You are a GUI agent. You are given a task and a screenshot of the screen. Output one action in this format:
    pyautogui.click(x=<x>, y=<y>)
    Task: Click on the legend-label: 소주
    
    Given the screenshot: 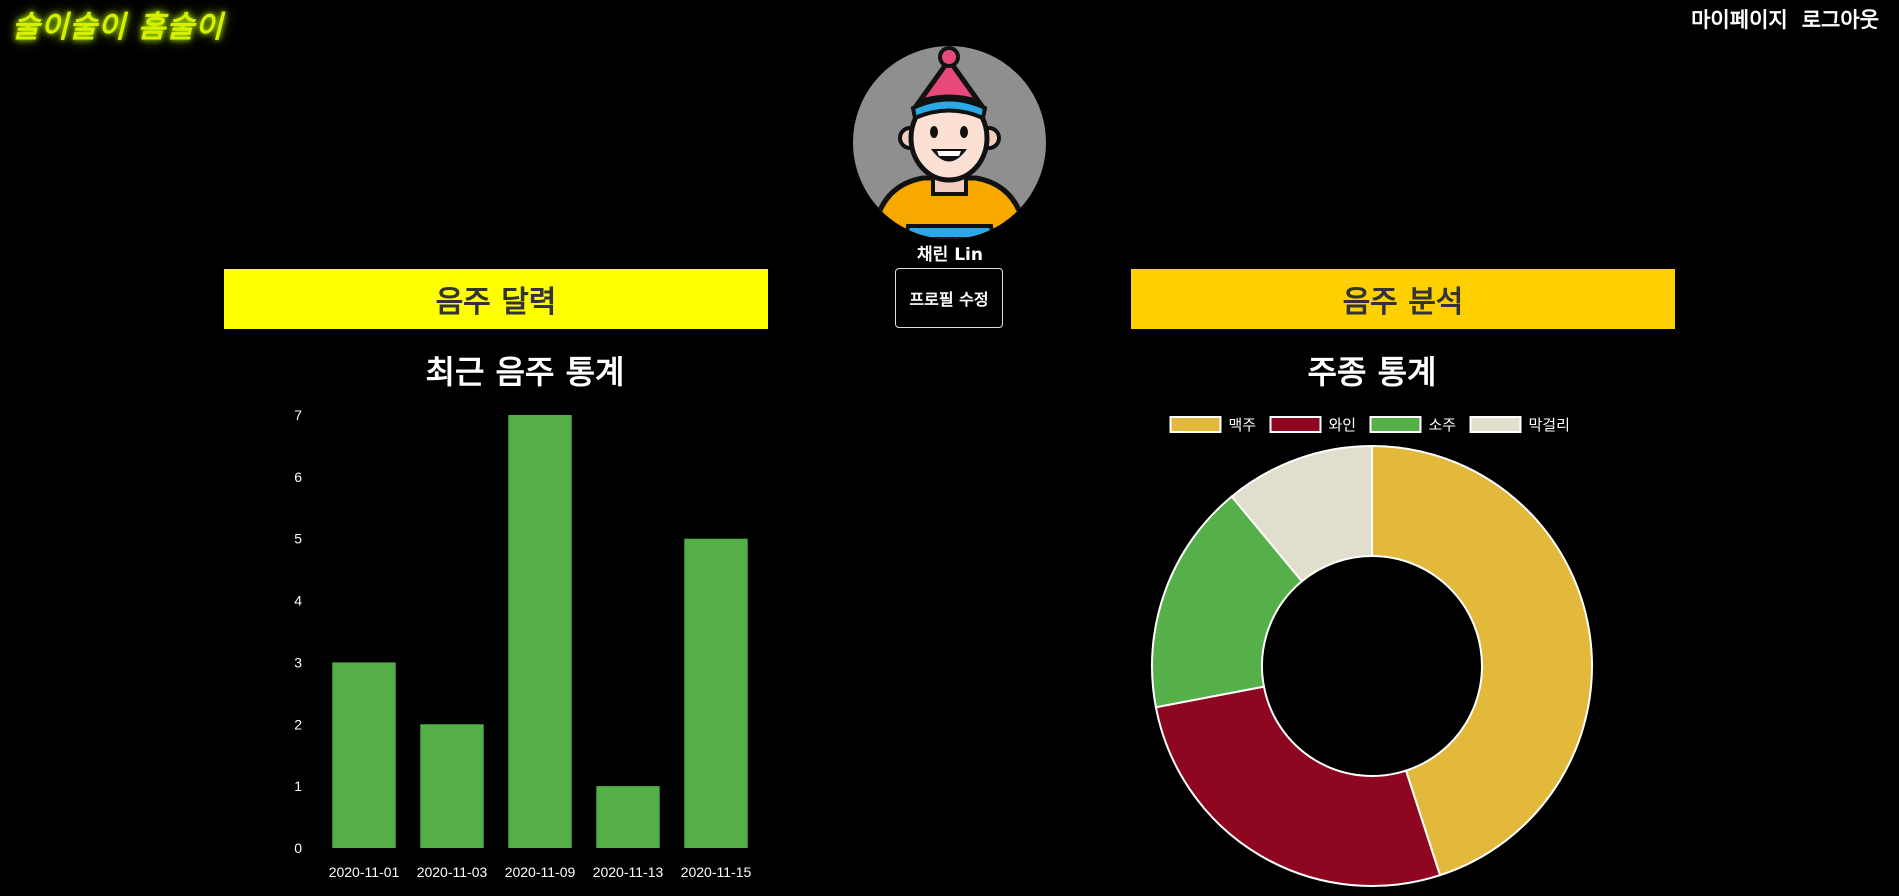 What is the action you would take?
    pyautogui.click(x=1443, y=425)
    